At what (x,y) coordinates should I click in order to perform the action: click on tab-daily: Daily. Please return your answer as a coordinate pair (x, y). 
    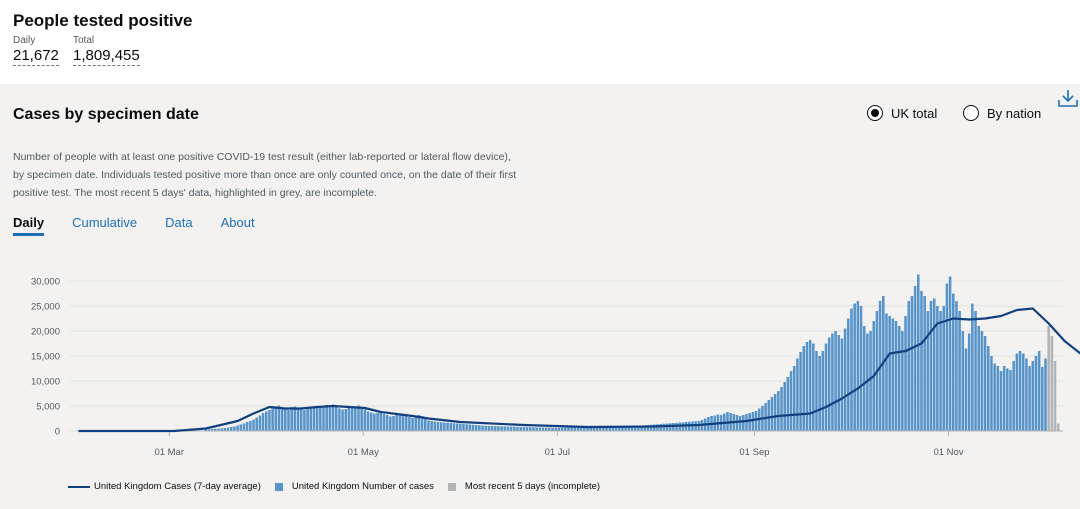
    Looking at the image, I should click on (29, 225).